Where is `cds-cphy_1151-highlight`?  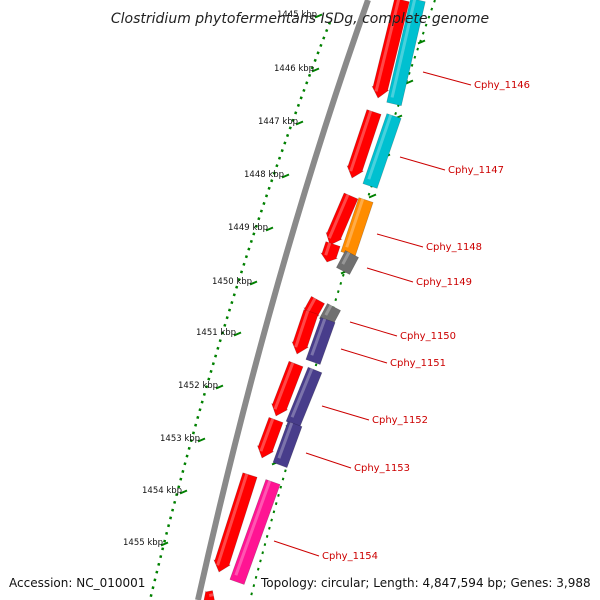
cds-cphy_1151-highlight is located at coordinates (318, 337).